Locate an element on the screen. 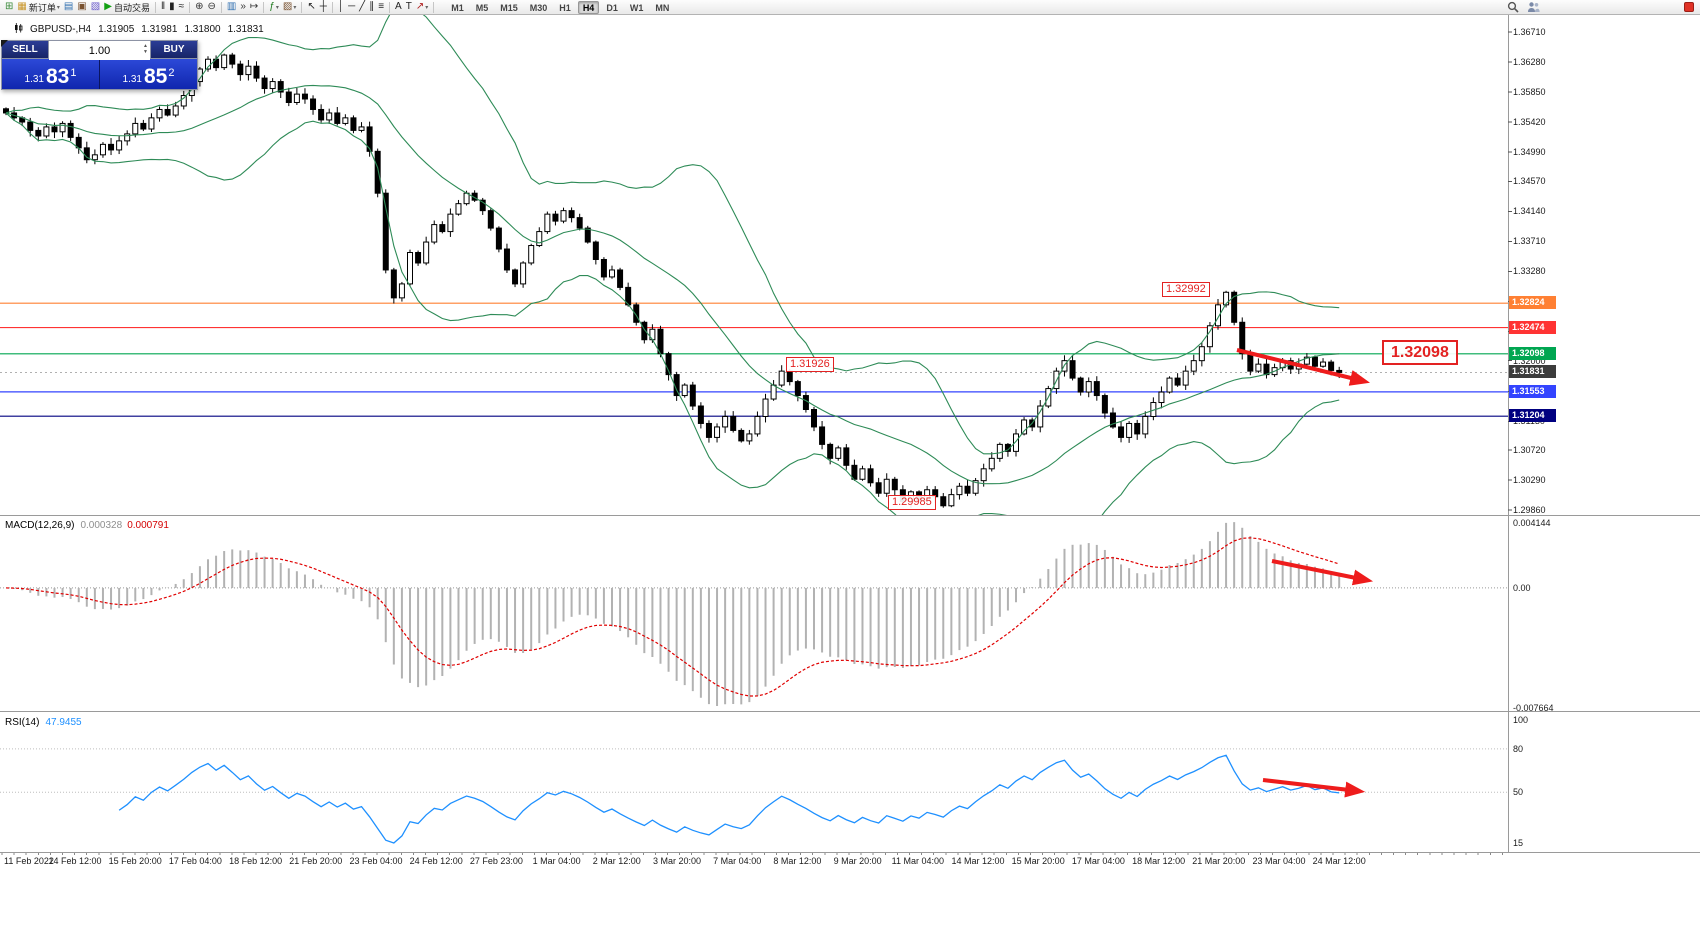 The width and height of the screenshot is (1700, 939). crosshair-icon-glyph: ┼ is located at coordinates (323, 6).